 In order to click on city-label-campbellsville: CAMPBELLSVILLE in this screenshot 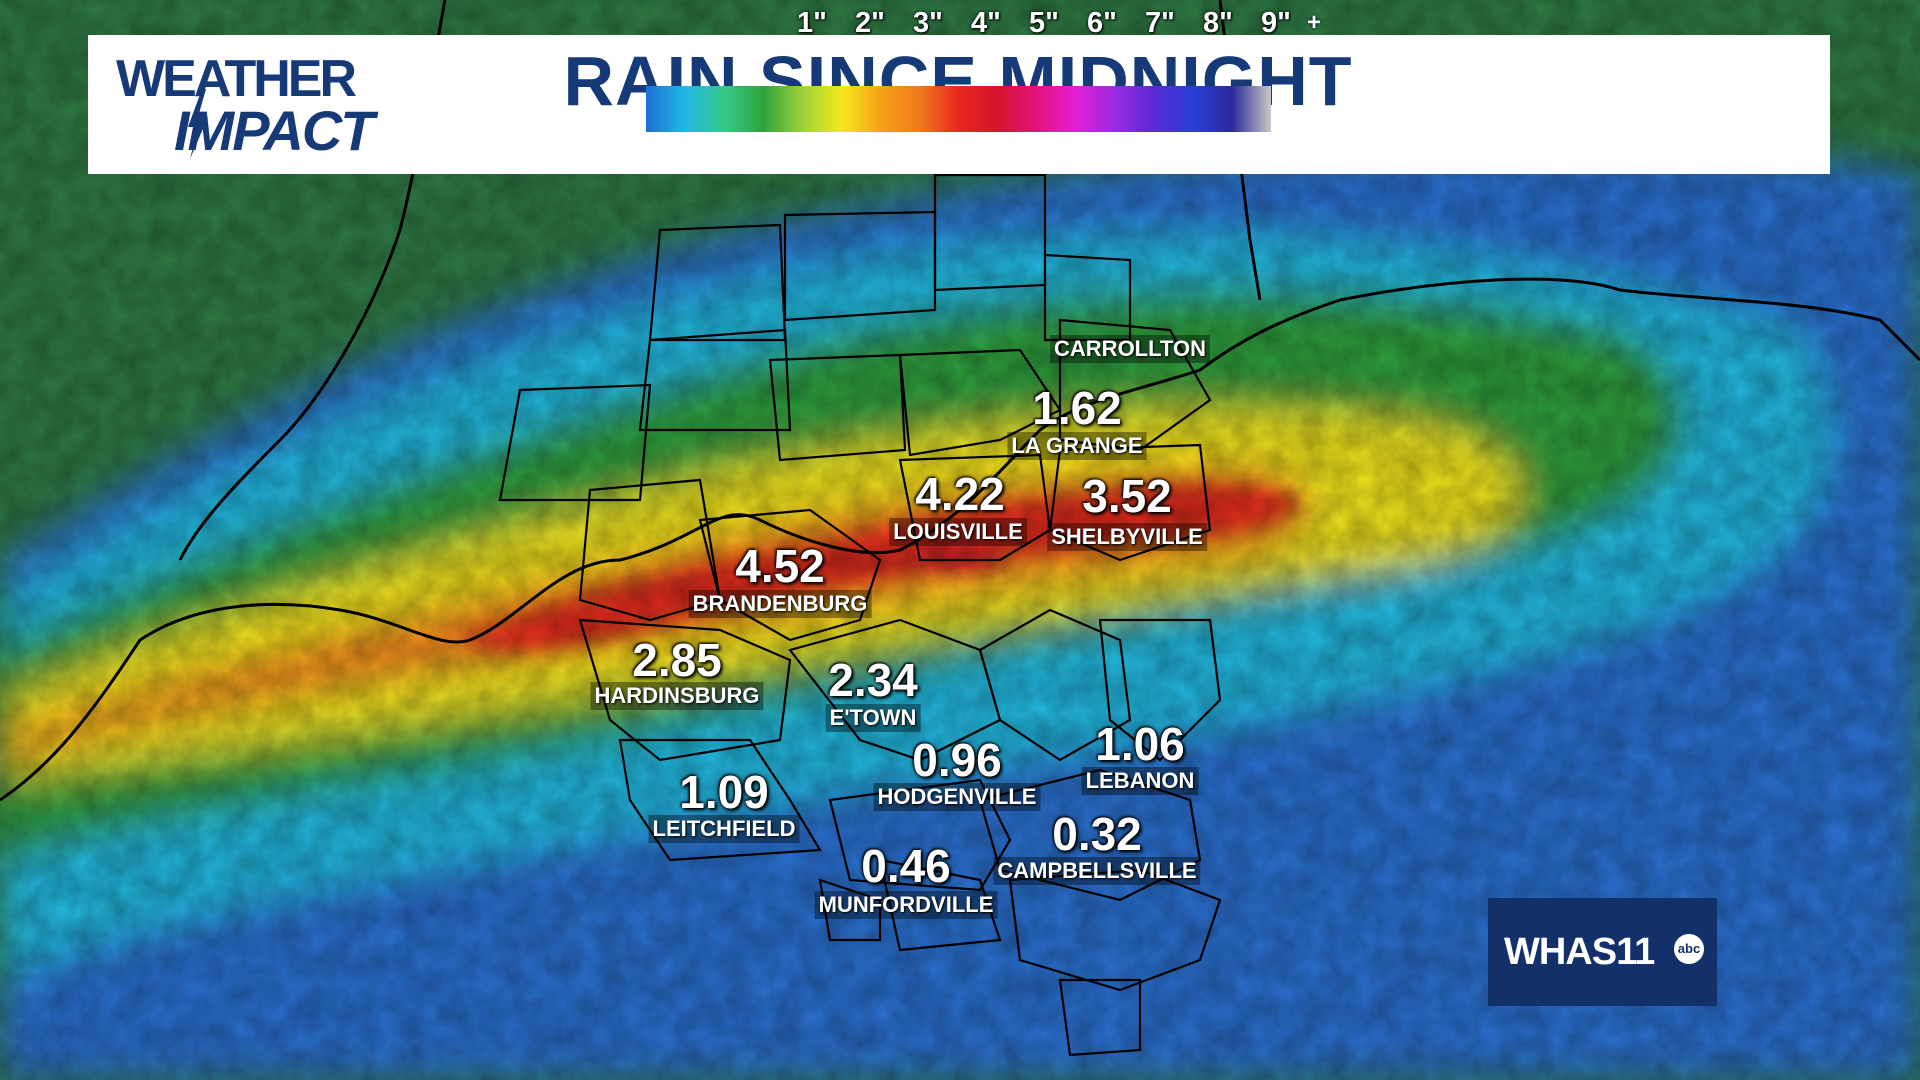, I will do `click(1097, 871)`.